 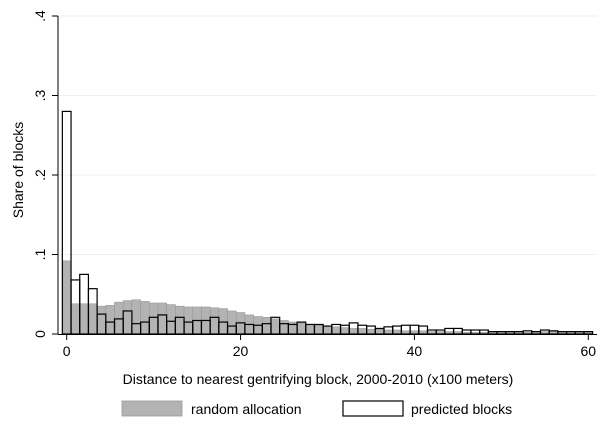 I want to click on legend-swatch-predicted-blocks, so click(x=373, y=408).